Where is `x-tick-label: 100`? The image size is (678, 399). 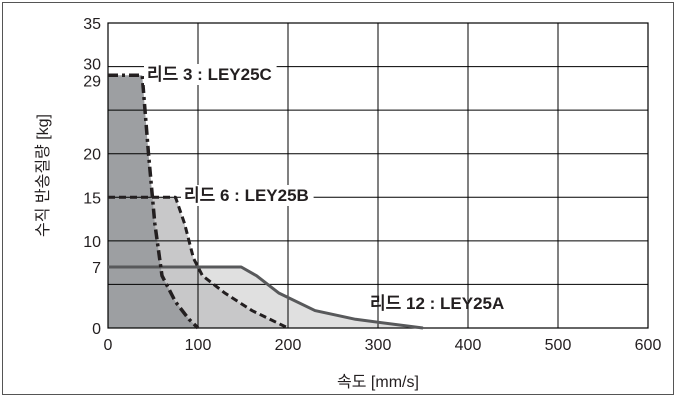
x-tick-label: 100 is located at coordinates (198, 345).